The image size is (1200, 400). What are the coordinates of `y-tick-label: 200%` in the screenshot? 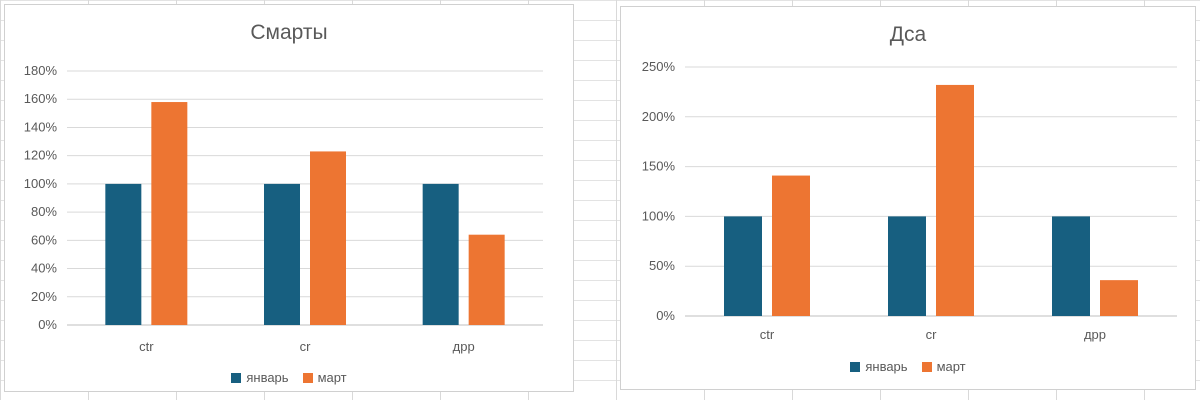 It's located at (659, 116).